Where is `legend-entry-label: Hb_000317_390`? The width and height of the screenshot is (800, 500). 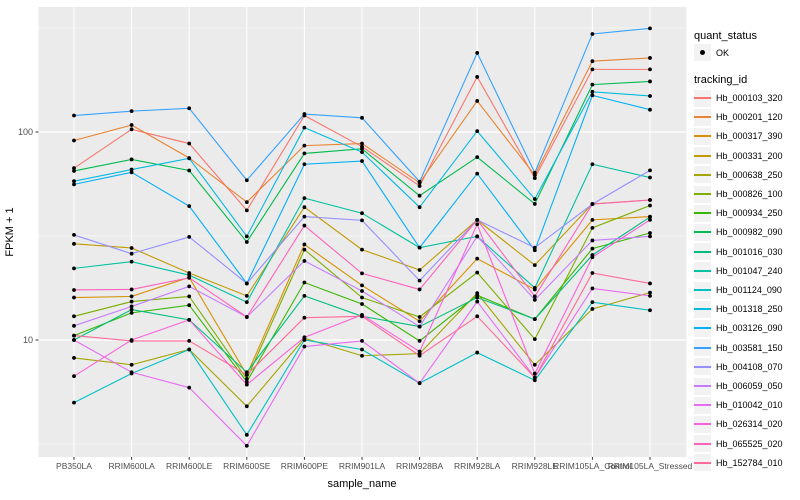 legend-entry-label: Hb_000317_390 is located at coordinates (749, 136).